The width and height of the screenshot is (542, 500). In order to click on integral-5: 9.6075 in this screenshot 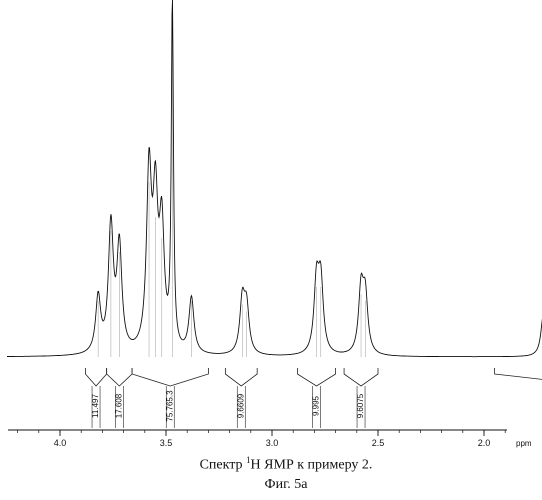, I will do `click(361, 398)`.